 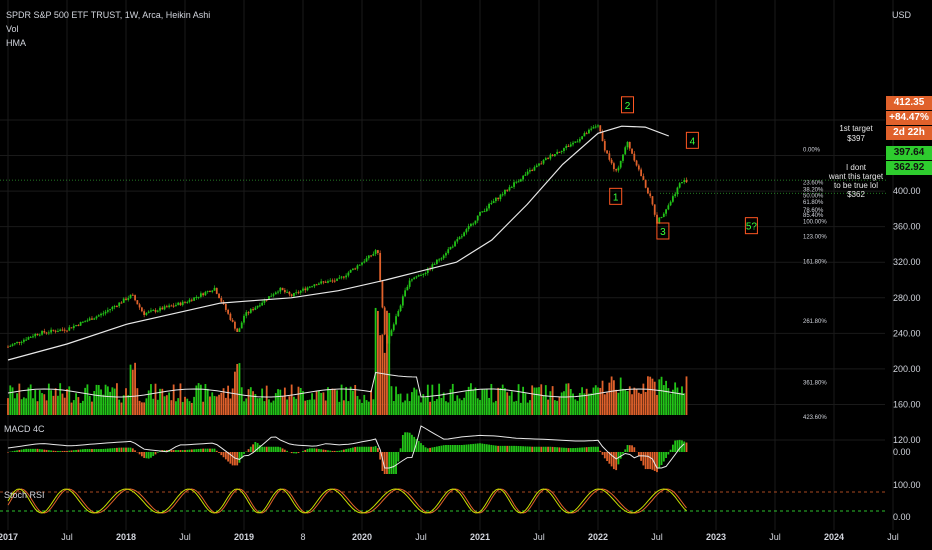 I want to click on macd-label: MACD 4C, so click(x=24, y=429).